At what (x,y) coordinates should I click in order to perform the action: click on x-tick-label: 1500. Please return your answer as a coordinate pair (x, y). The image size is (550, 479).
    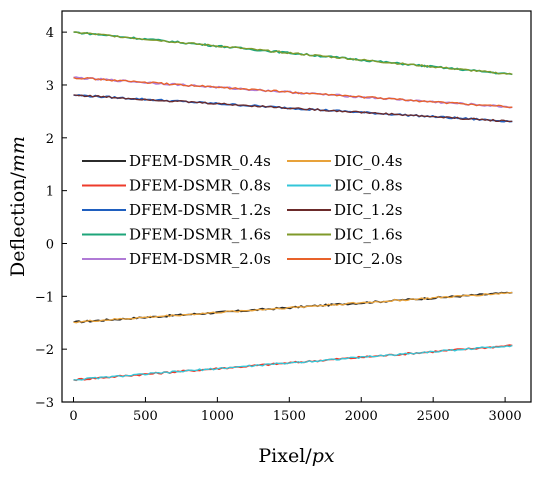
    Looking at the image, I should click on (289, 416).